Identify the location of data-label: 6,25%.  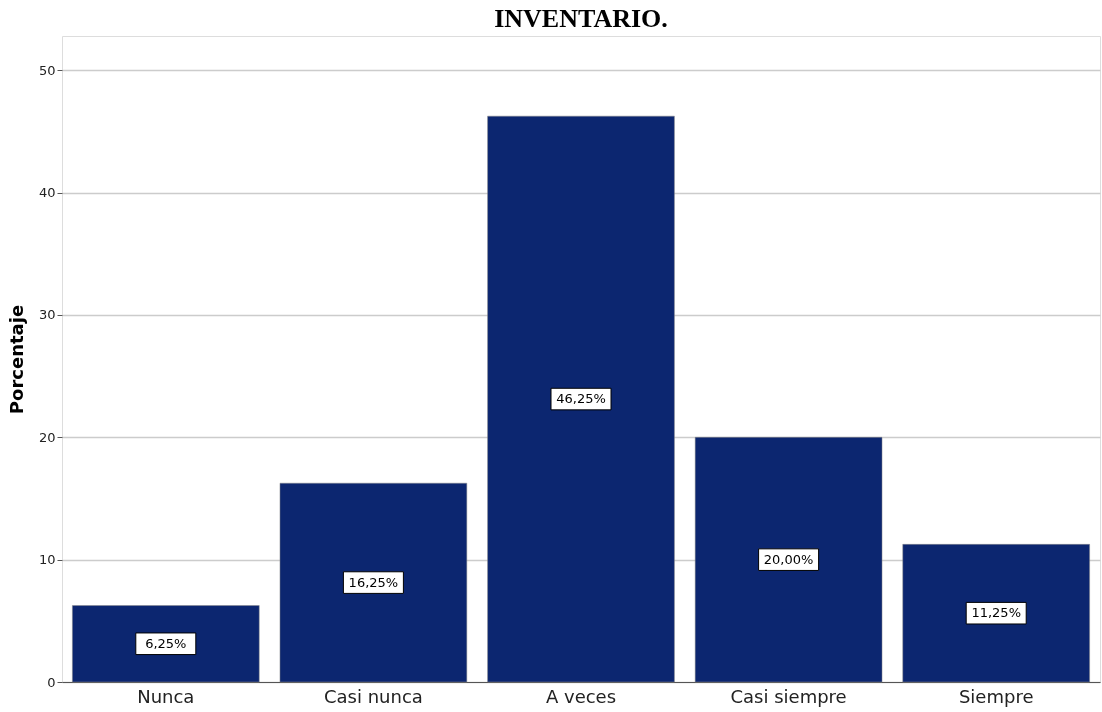
(166, 643).